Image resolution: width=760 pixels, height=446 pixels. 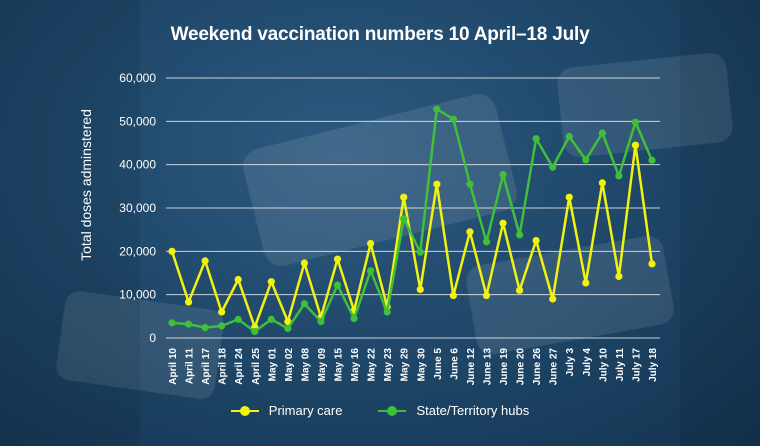 I want to click on x-tick-label: July 17, so click(x=636, y=365).